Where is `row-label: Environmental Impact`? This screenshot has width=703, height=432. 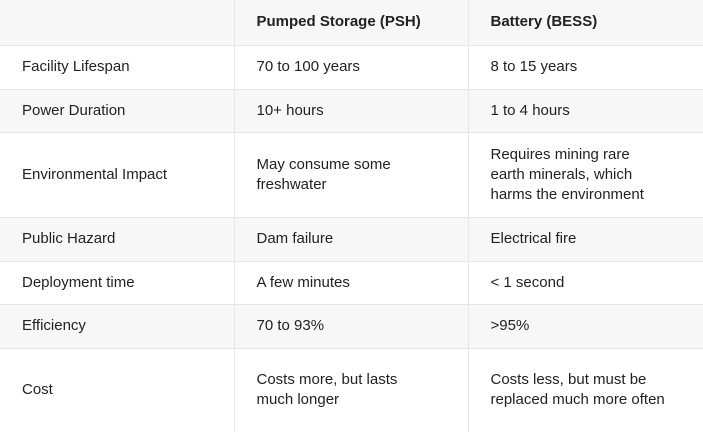
row-label: Environmental Impact is located at coordinates (117, 174).